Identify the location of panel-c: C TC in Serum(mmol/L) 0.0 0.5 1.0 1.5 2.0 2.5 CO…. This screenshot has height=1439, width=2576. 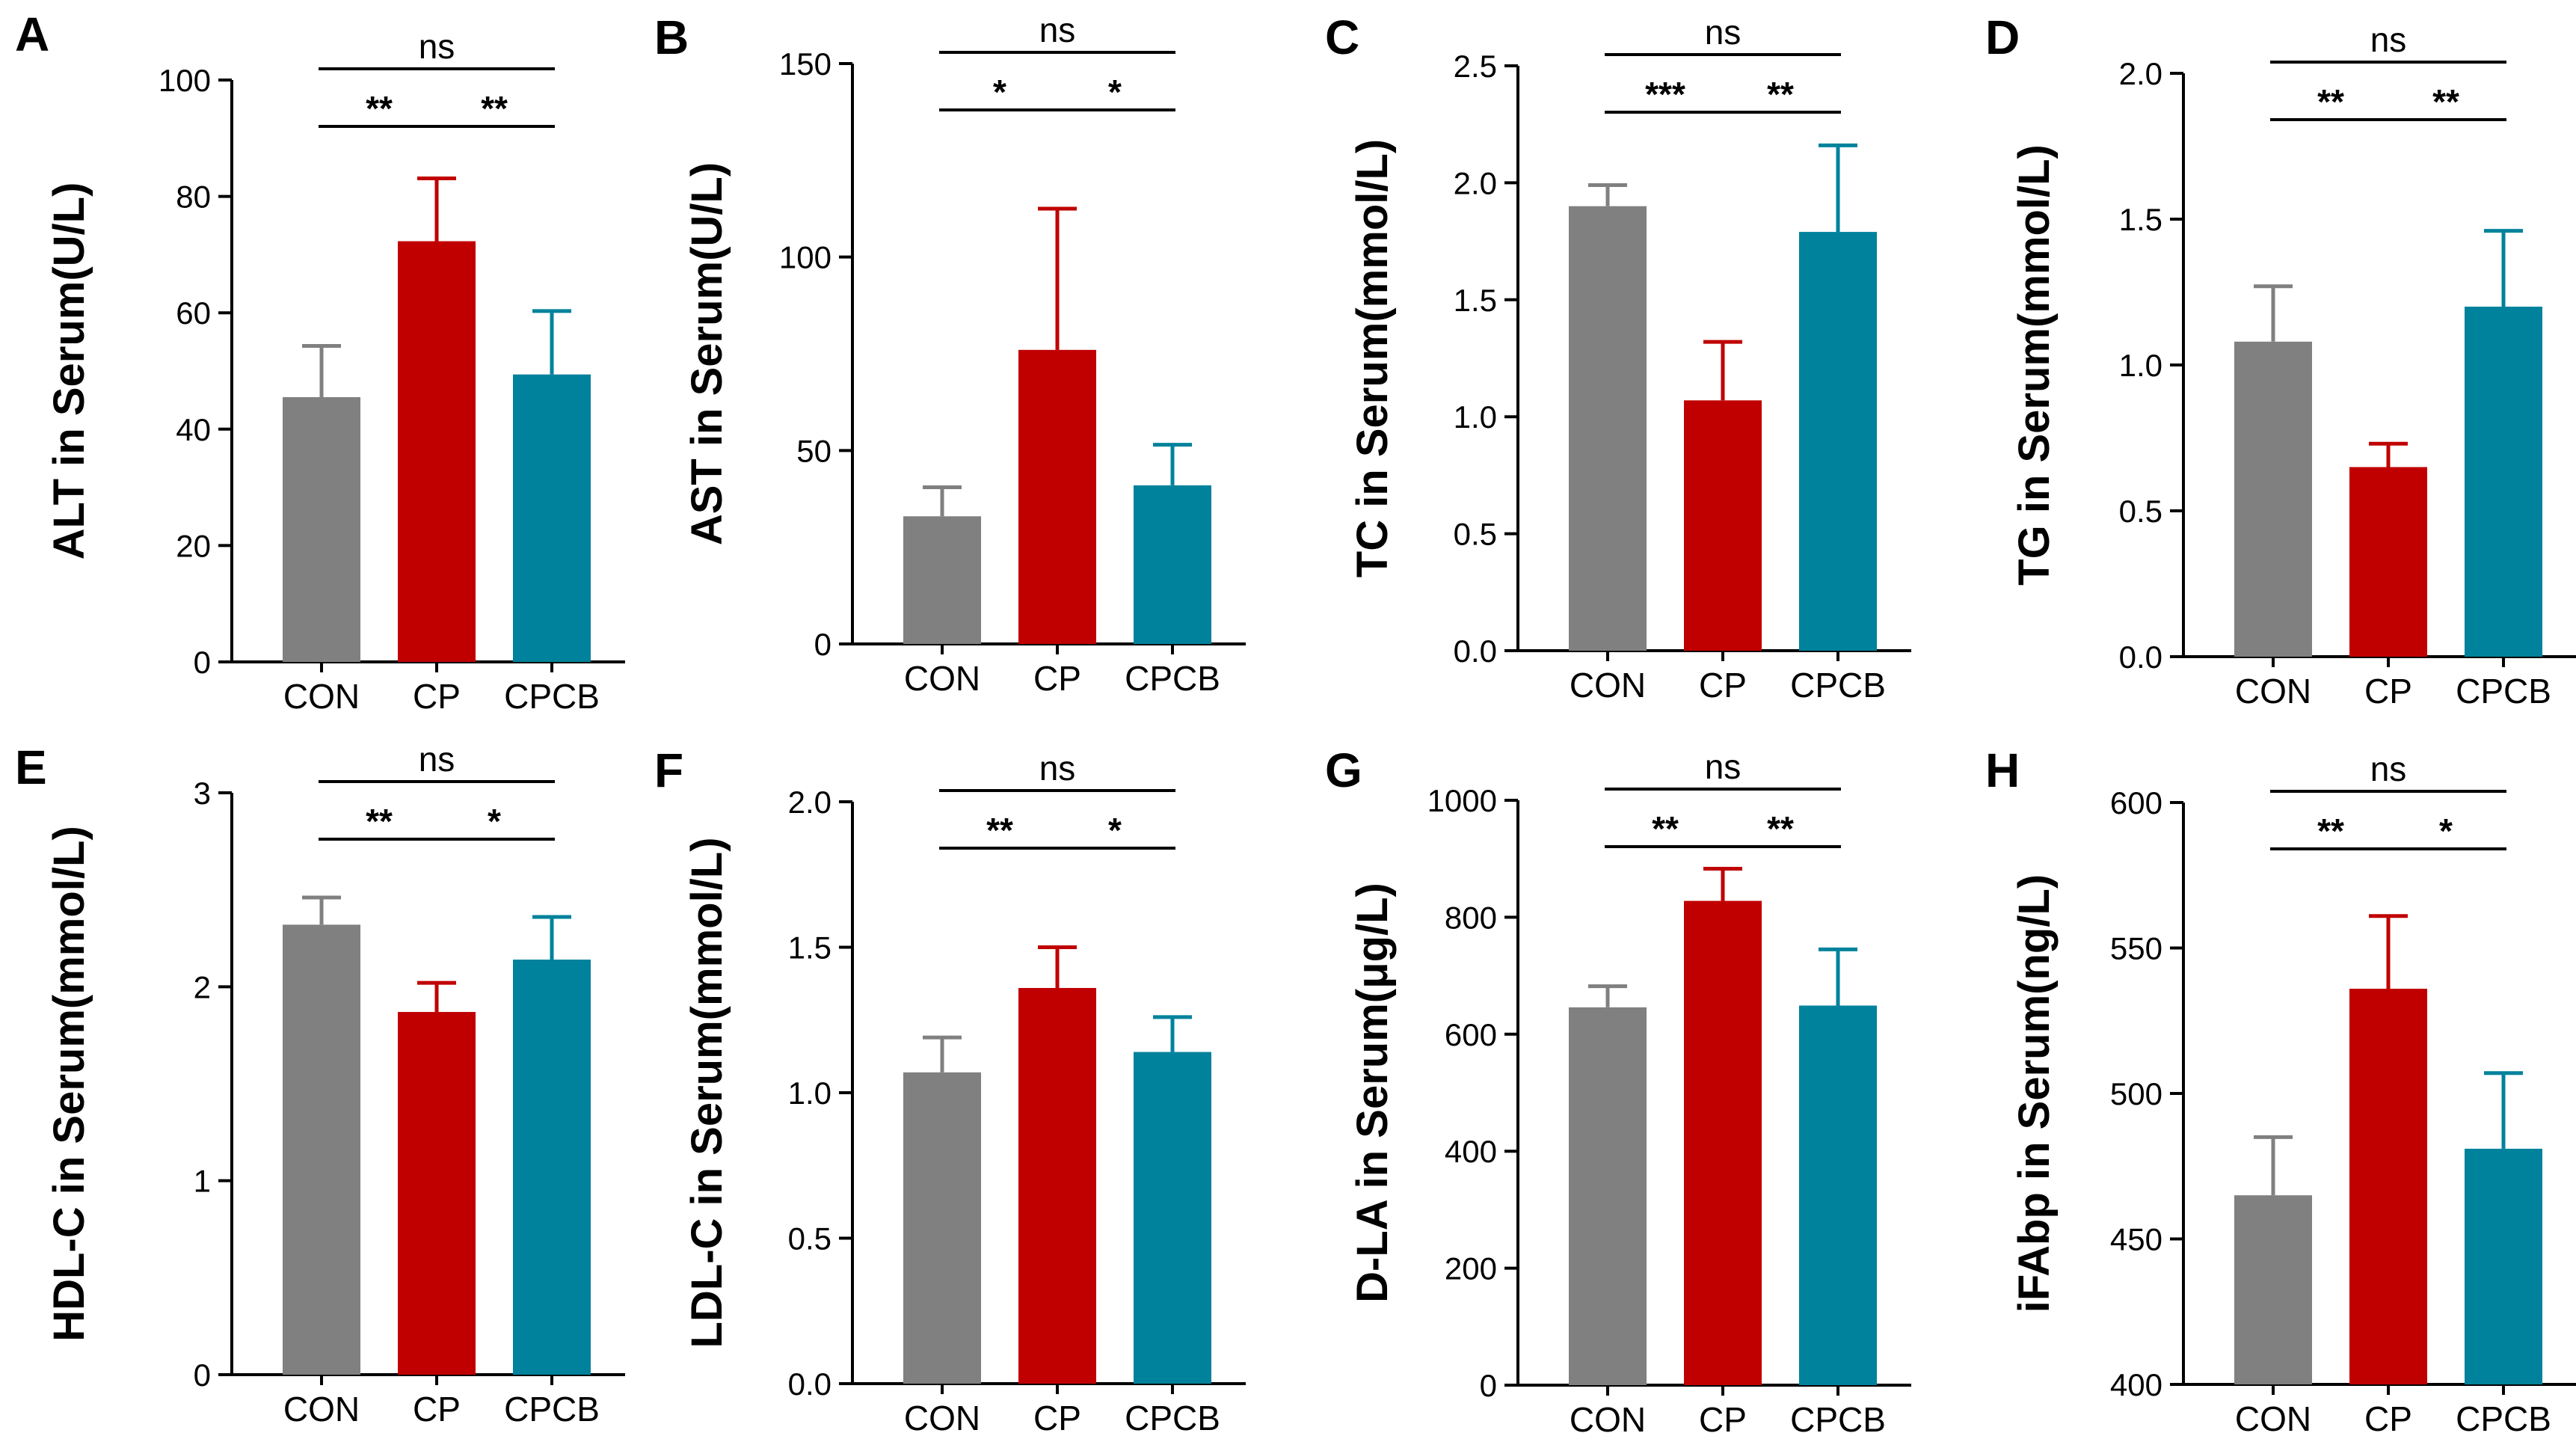
(1618, 358).